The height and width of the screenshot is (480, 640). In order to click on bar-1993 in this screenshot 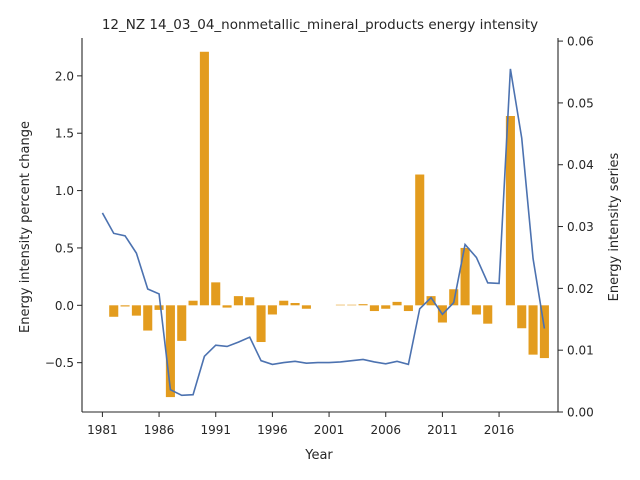, I will do `click(238, 301)`.